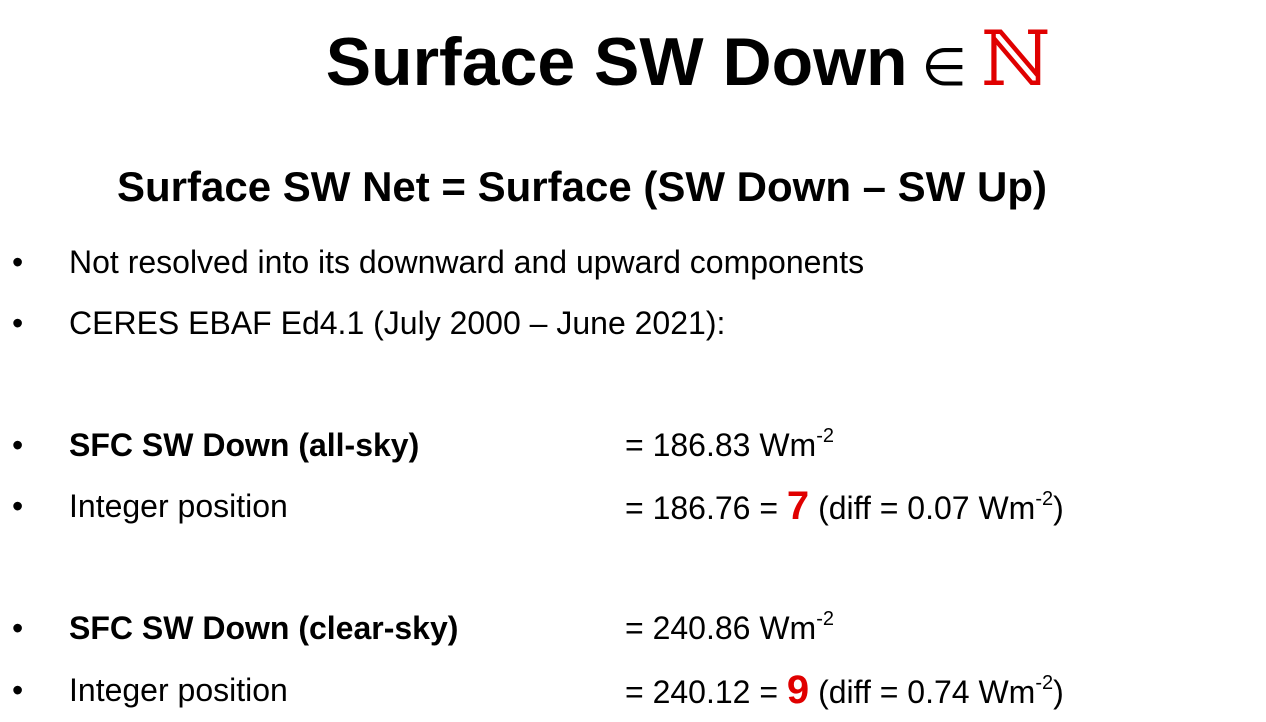 The image size is (1266, 722). Describe the element at coordinates (721, 445) in the screenshot. I see `value-prefix: = 186.83 Wm` at that location.